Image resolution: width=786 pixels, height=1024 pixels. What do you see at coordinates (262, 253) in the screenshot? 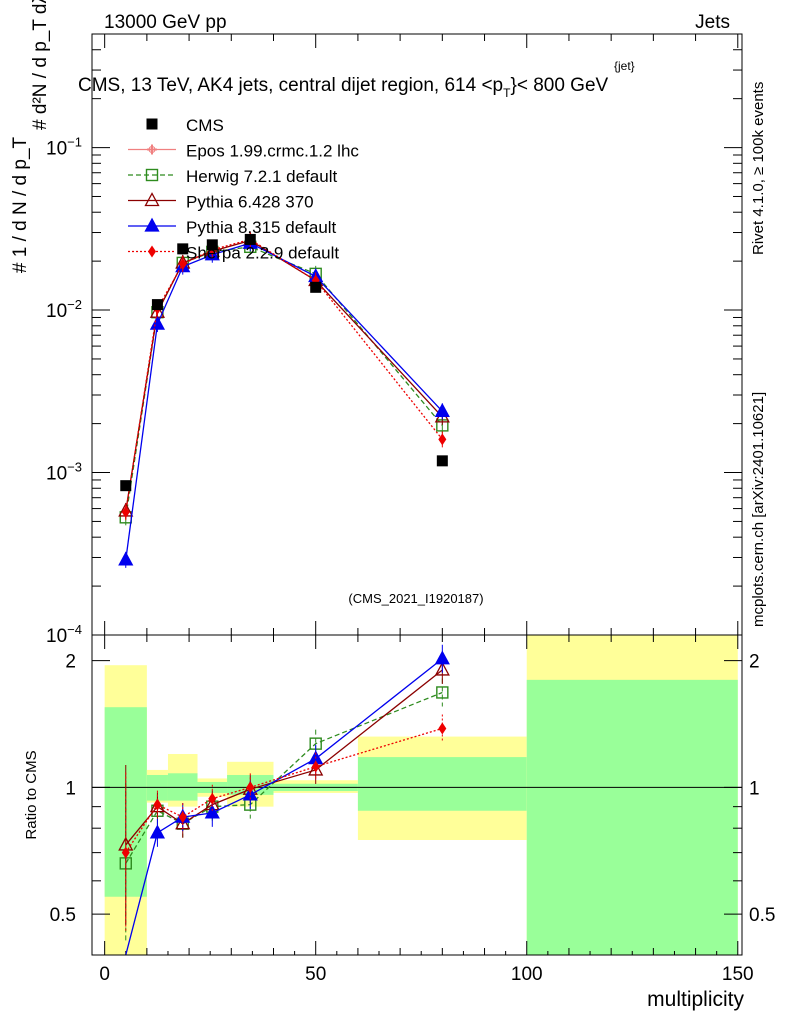
I see `legend-label: Sherpa 2.2.9 default` at bounding box center [262, 253].